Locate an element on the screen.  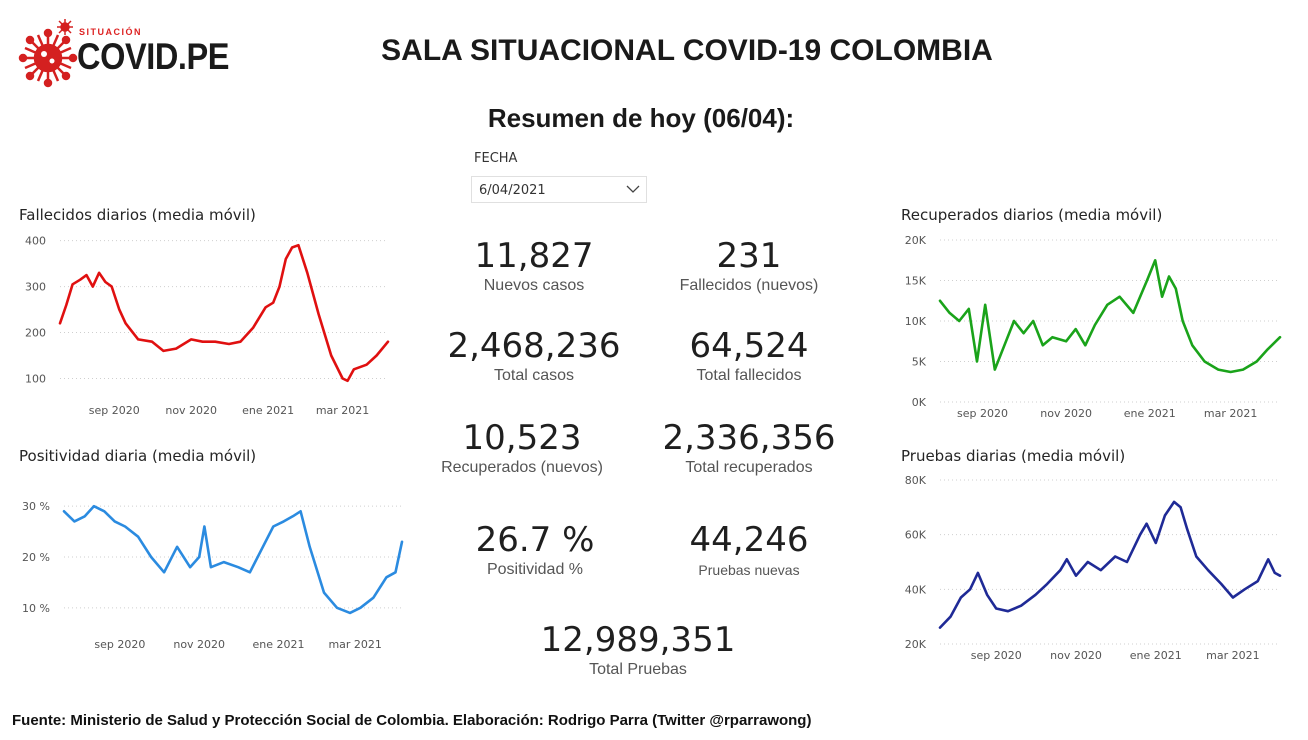
page-title: SALA SITUACIONAL COVID-19 COLOMBIA is located at coordinates (687, 50).